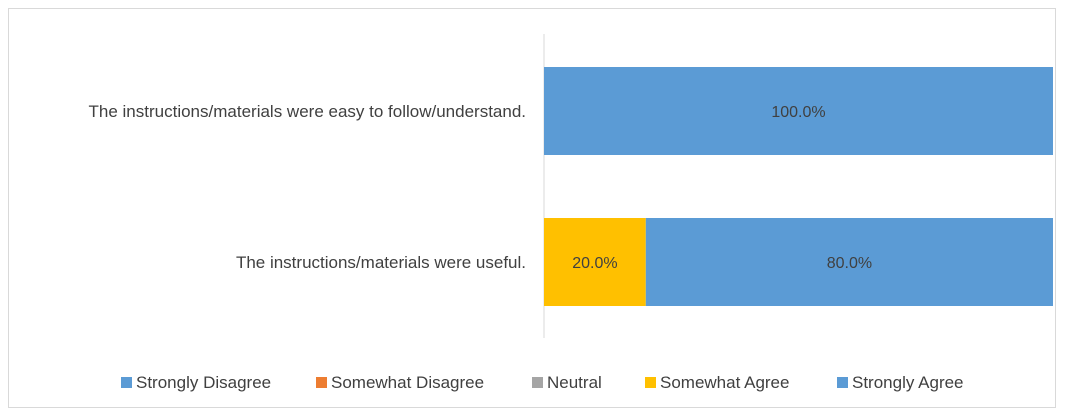  I want to click on category-label: The instructions/materials were useful., so click(381, 262).